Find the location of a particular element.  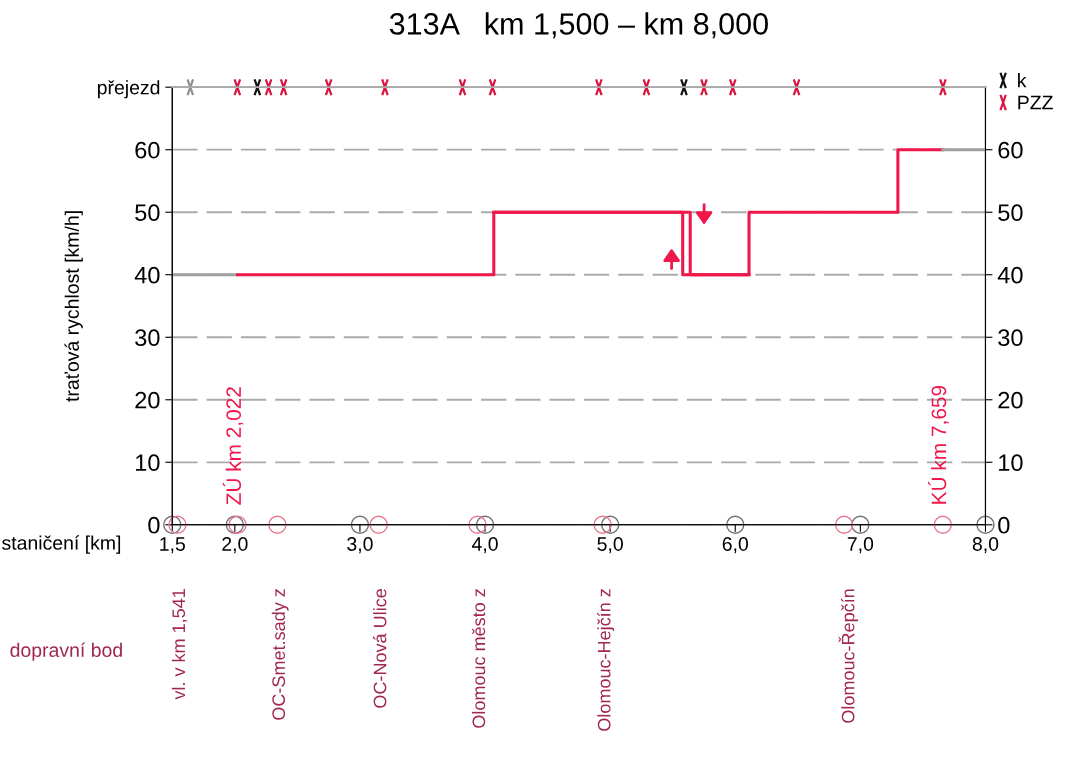

data-label: Olomouc město z is located at coordinates (478, 658).